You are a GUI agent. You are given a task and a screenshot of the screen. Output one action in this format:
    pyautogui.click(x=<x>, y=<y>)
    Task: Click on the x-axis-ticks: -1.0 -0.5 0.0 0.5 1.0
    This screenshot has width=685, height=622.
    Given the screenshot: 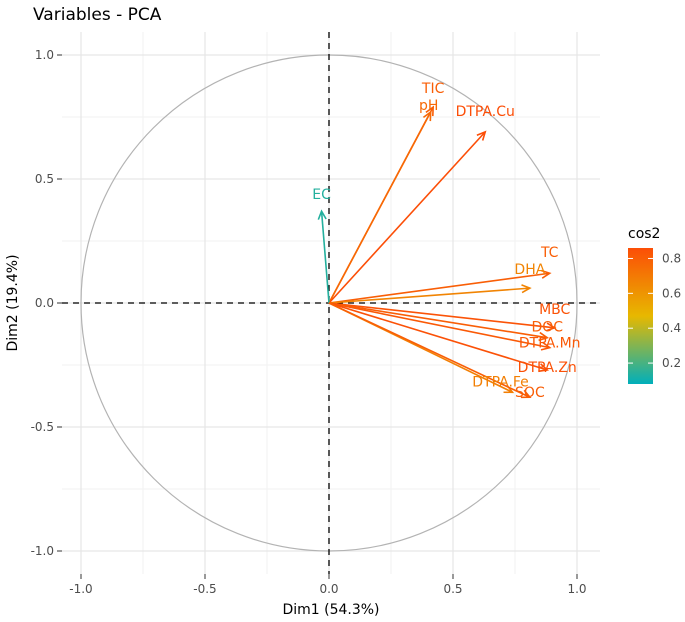 What is the action you would take?
    pyautogui.click(x=328, y=585)
    